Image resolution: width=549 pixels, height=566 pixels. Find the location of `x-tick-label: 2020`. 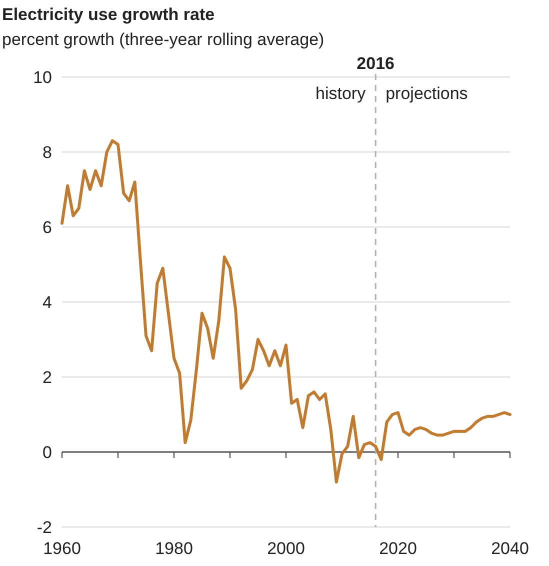

x-tick-label: 2020 is located at coordinates (398, 548).